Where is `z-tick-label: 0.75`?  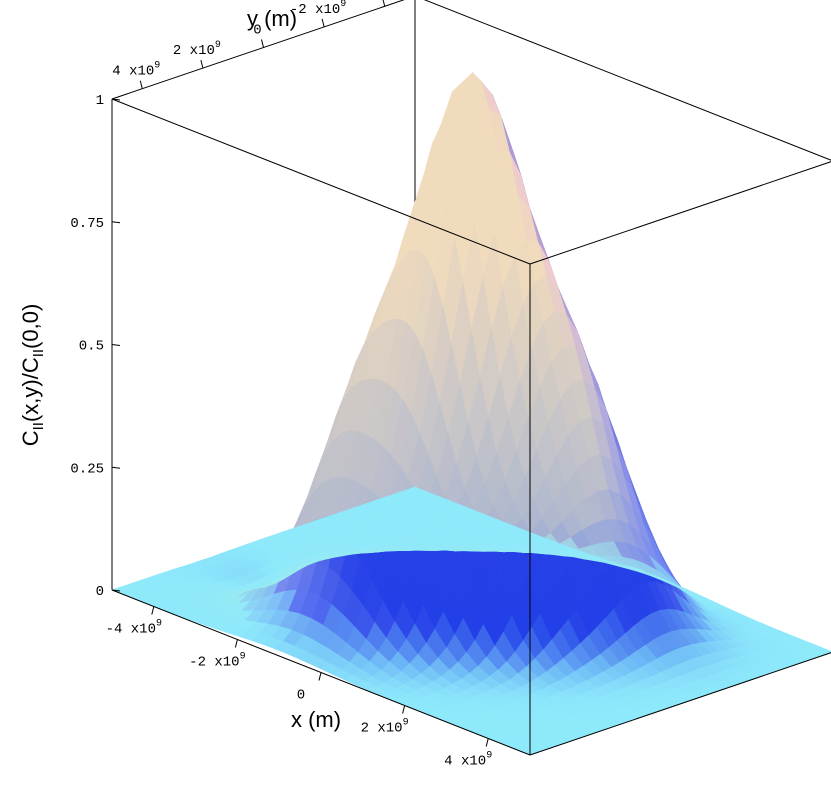
z-tick-label: 0.75 is located at coordinates (87, 224).